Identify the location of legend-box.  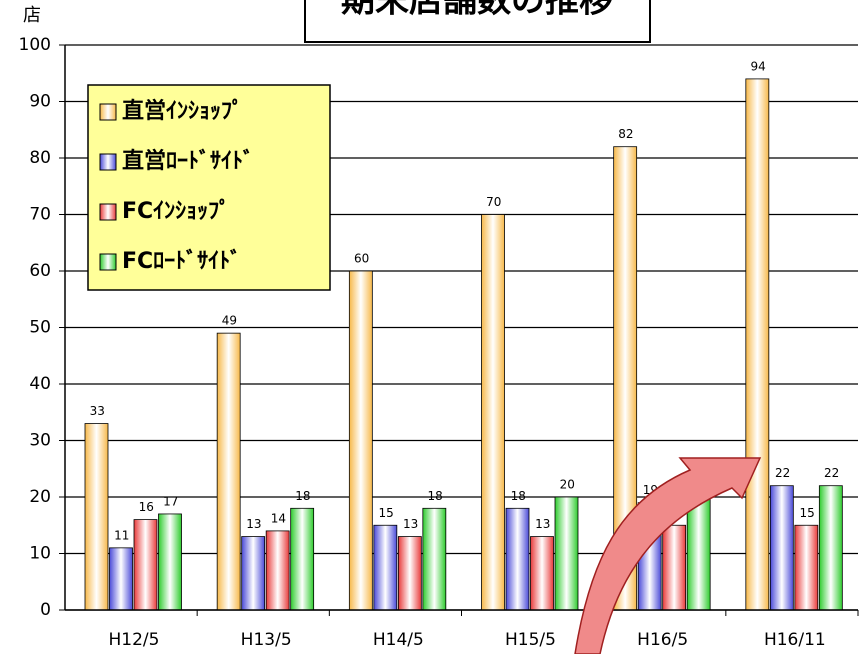
(209, 187).